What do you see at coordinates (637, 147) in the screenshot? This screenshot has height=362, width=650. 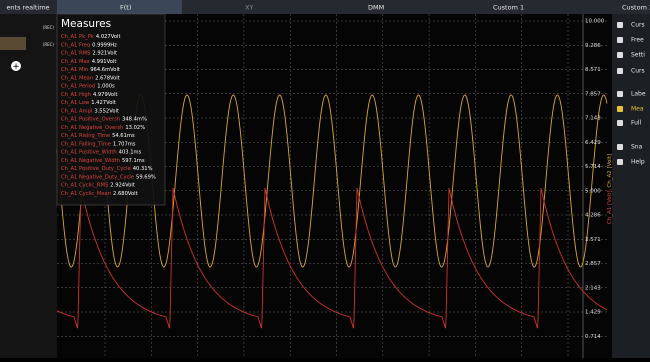 I see `menu-item: Sna` at bounding box center [637, 147].